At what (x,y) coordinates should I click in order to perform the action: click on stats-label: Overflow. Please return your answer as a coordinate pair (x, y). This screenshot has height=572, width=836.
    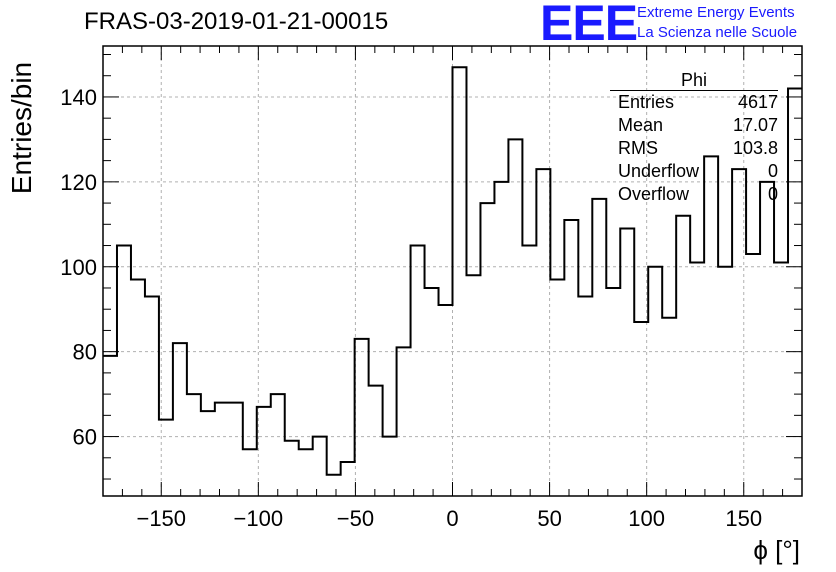
    Looking at the image, I should click on (654, 194).